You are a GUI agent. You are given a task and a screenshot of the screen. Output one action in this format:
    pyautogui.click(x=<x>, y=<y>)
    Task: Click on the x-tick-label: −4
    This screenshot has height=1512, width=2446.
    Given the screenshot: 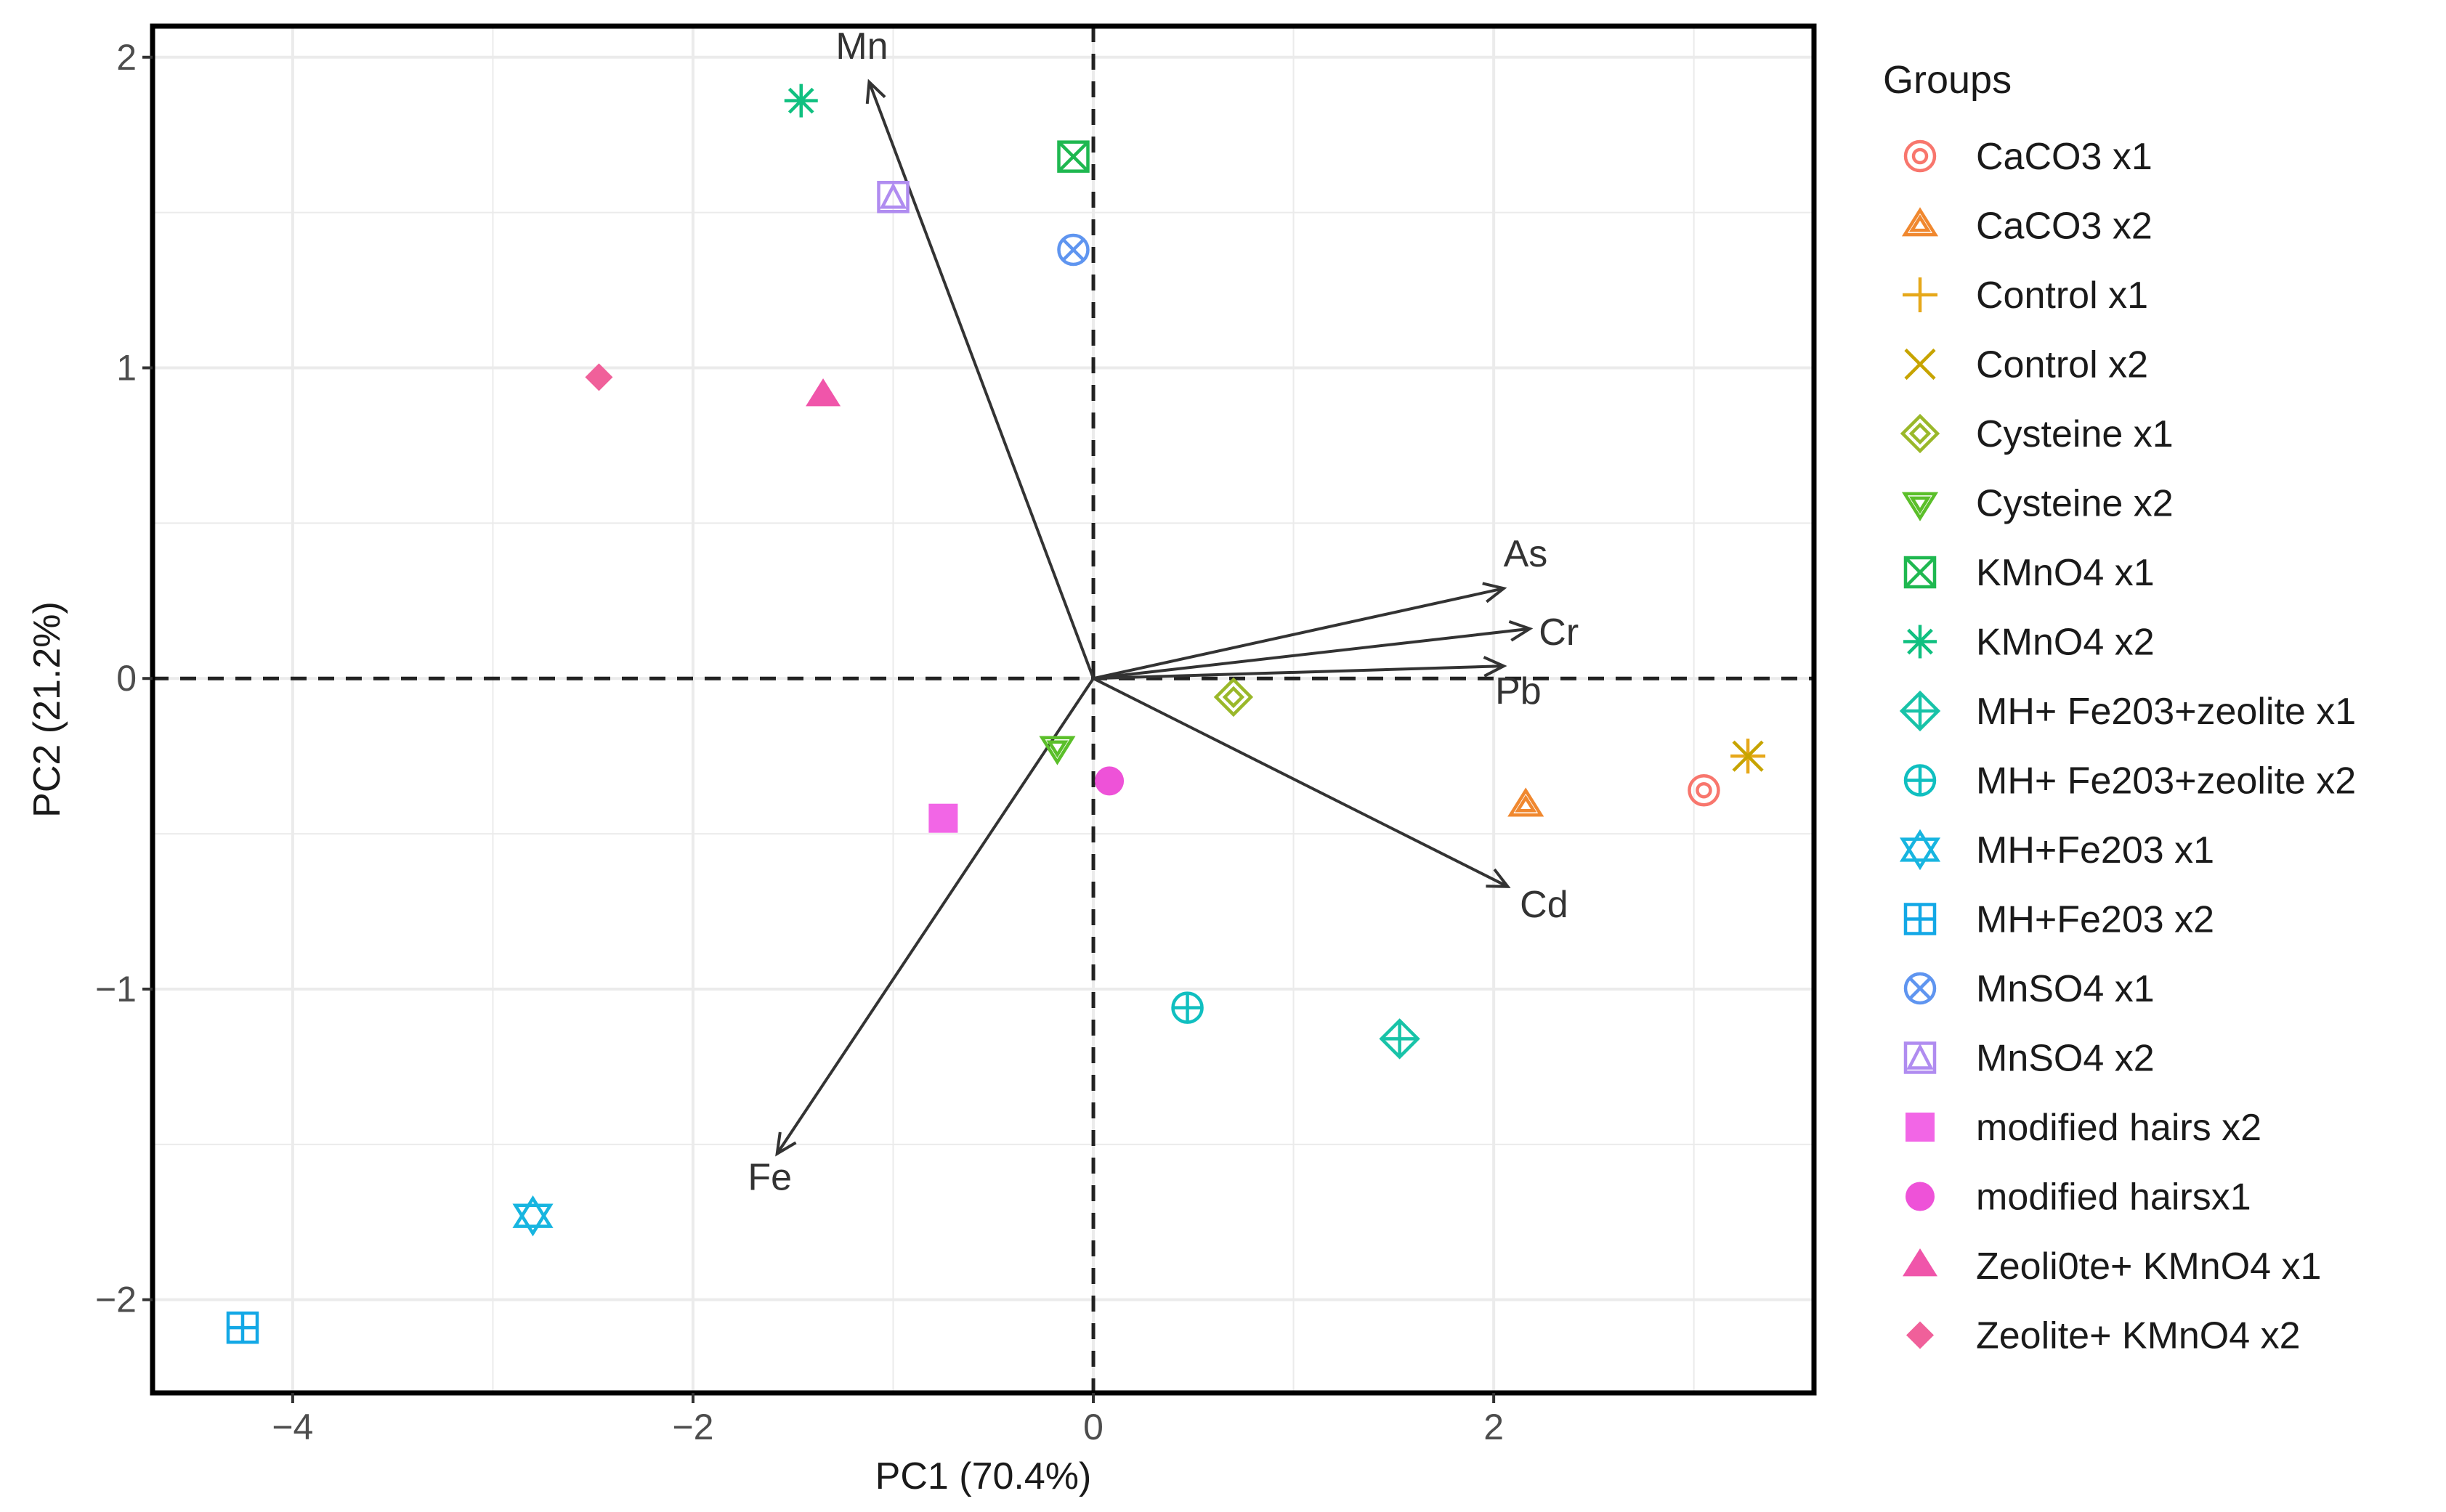 What is the action you would take?
    pyautogui.click(x=292, y=1427)
    